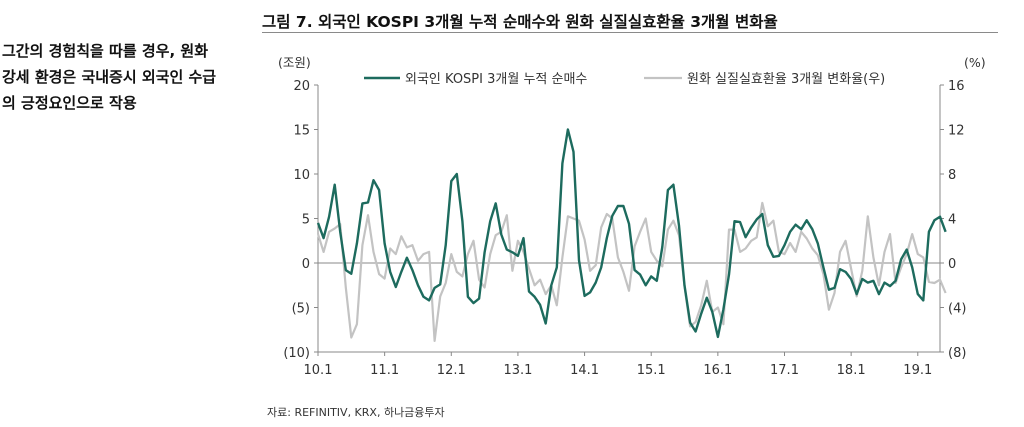 This screenshot has height=427, width=1024. Describe the element at coordinates (957, 309) in the screenshot. I see `right-tick-label: (4)` at that location.